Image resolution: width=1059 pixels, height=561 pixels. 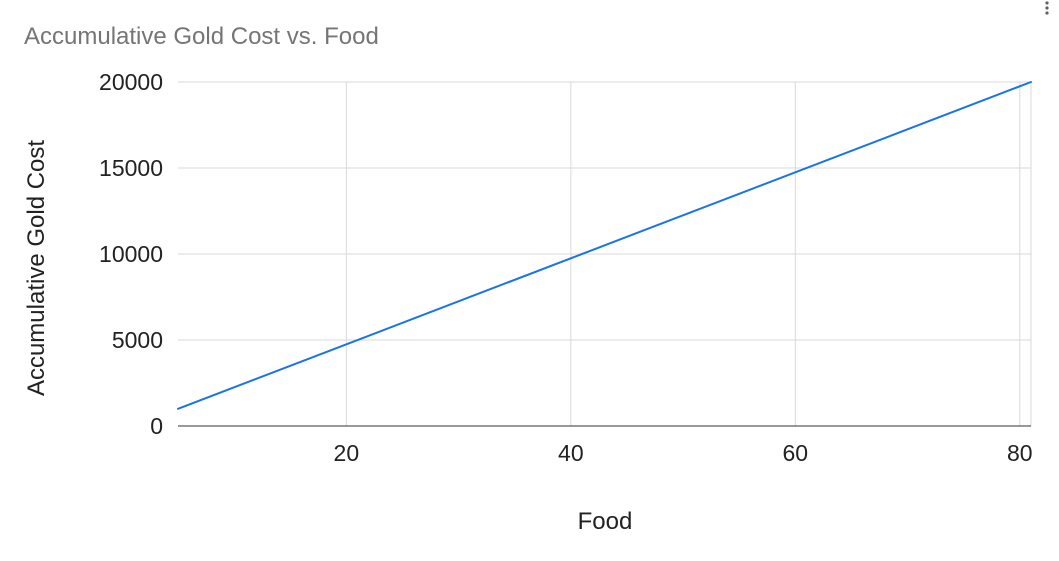 I want to click on y-tick-label: 0, so click(x=156, y=426).